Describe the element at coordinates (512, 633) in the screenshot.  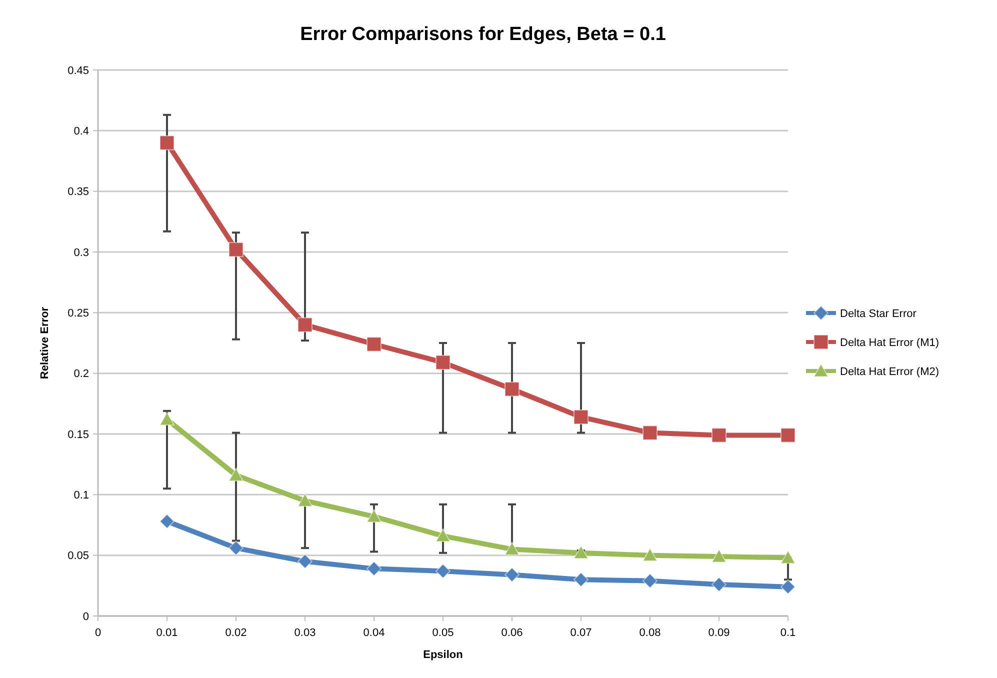
I see `x-tick-label: 0.06` at that location.